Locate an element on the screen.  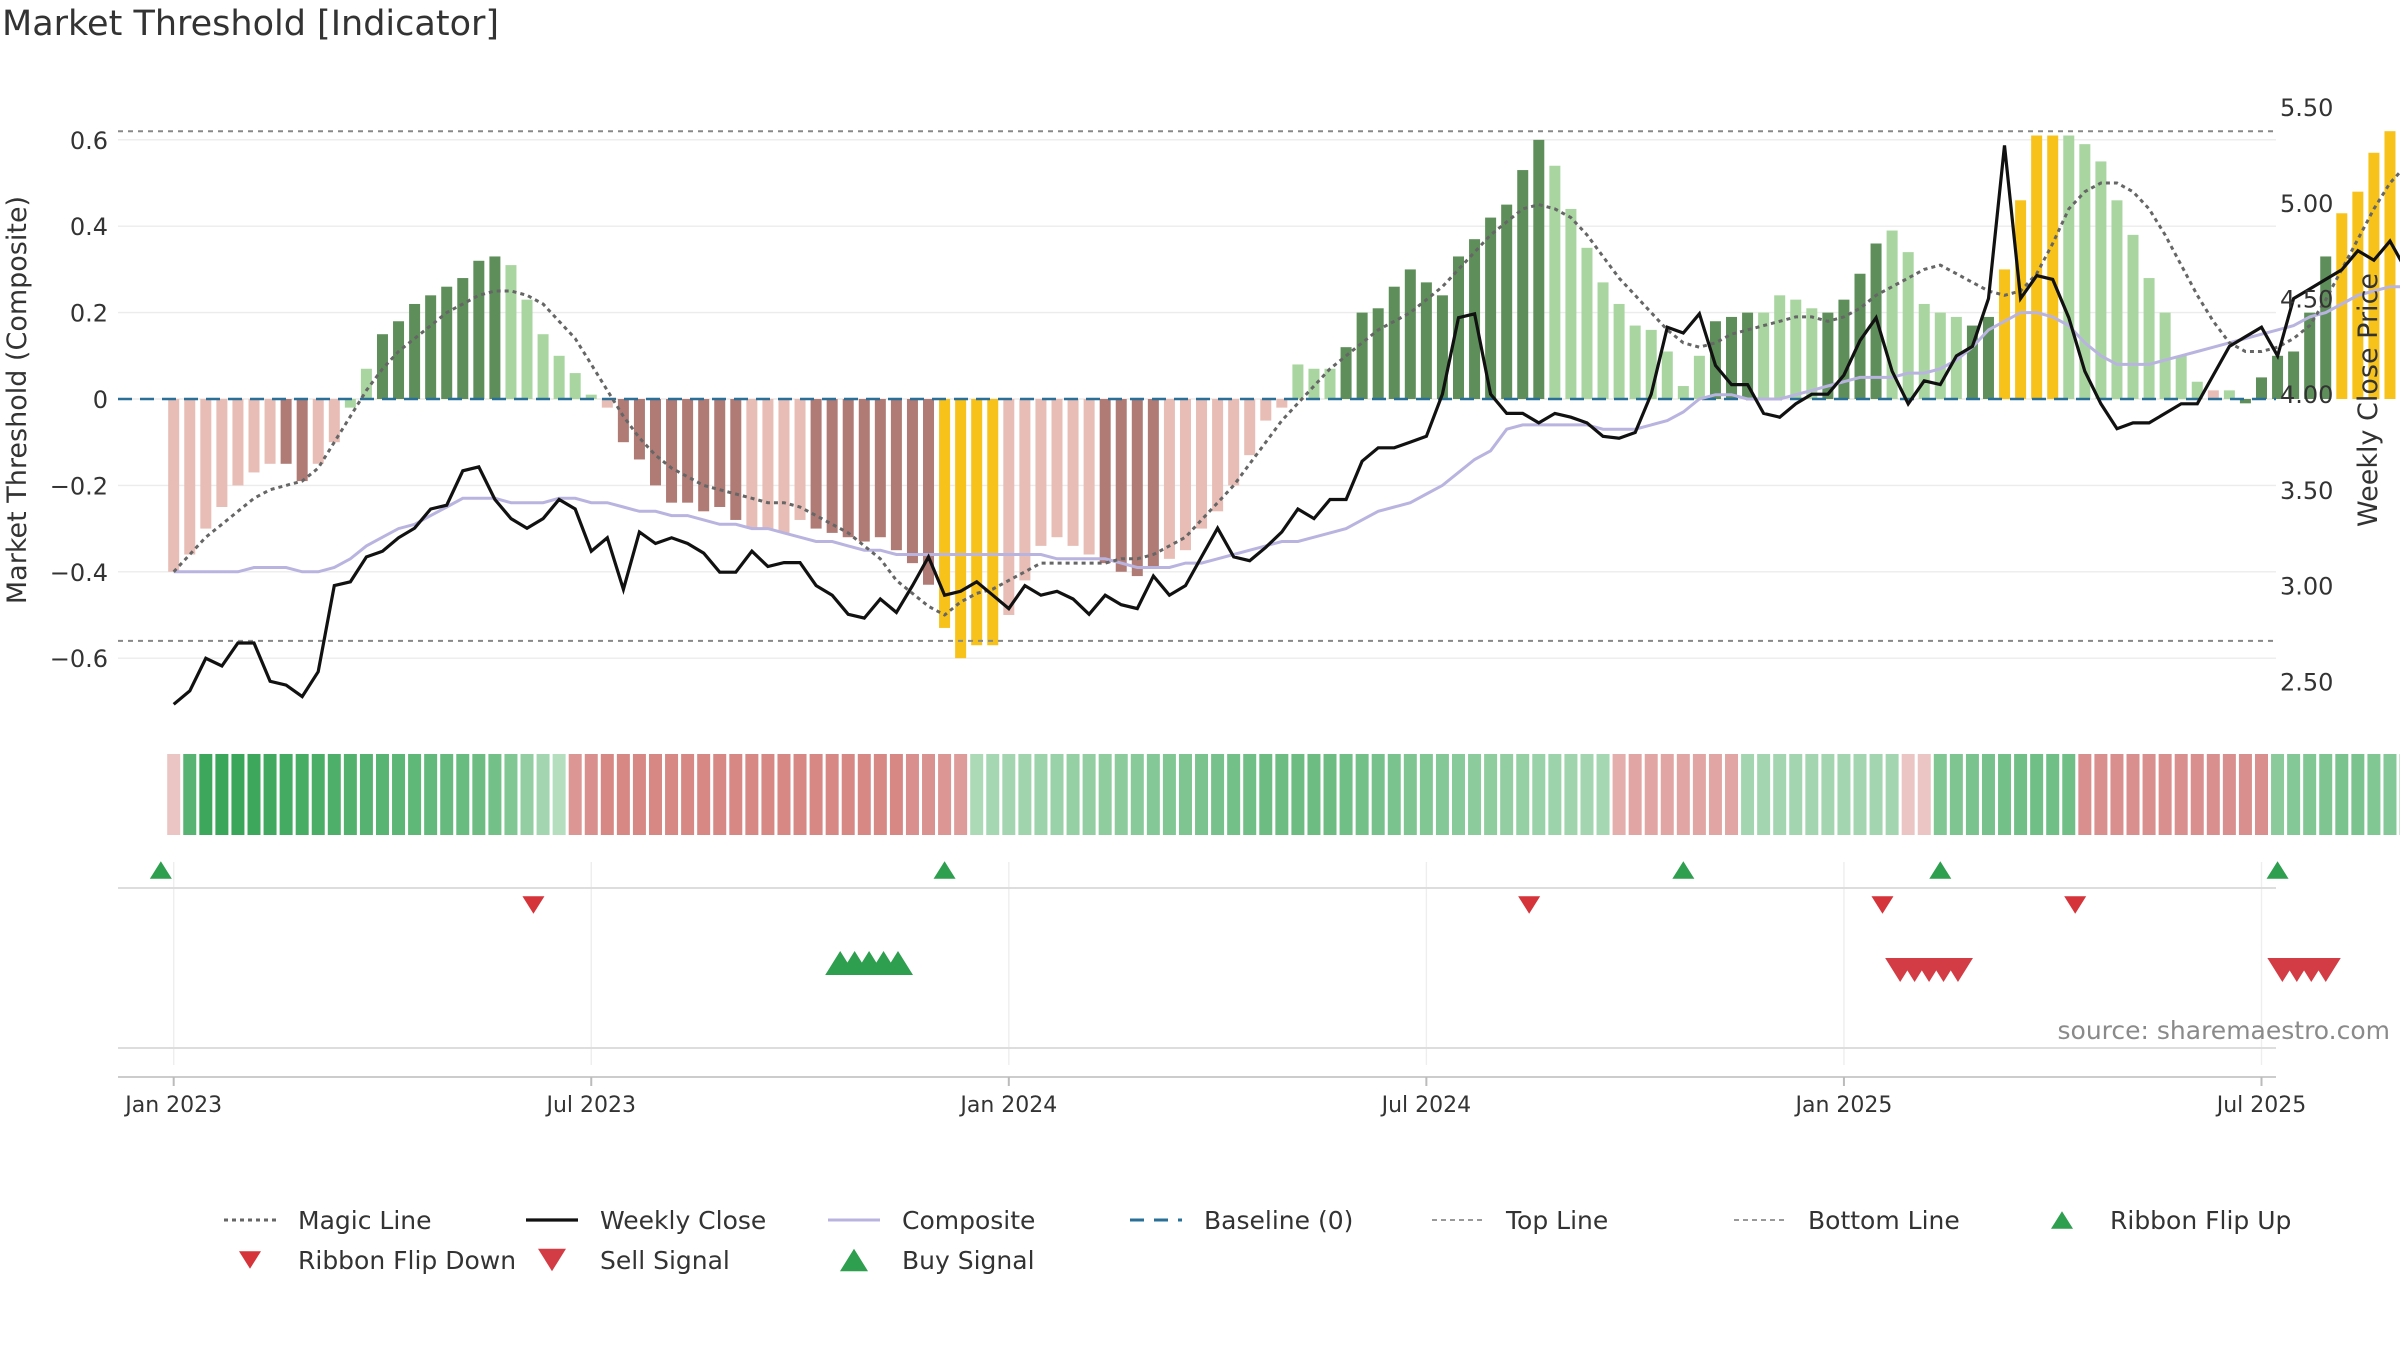
dotted-line-light-icon is located at coordinates (1760, 1220).